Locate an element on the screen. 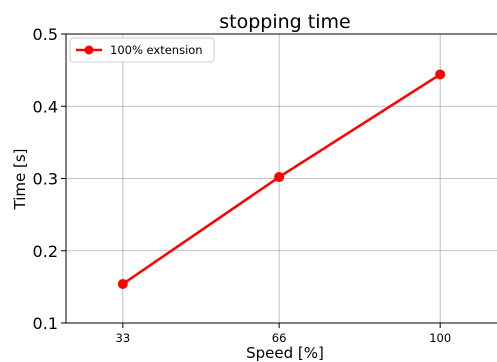  legend-entry-100-extension: 100% extension is located at coordinates (156, 50).